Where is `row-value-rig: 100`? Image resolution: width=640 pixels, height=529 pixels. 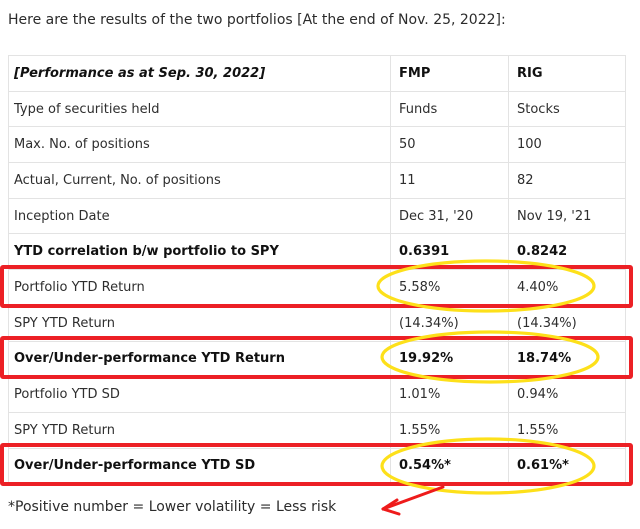
row-value-rig: 100 is located at coordinates (567, 145).